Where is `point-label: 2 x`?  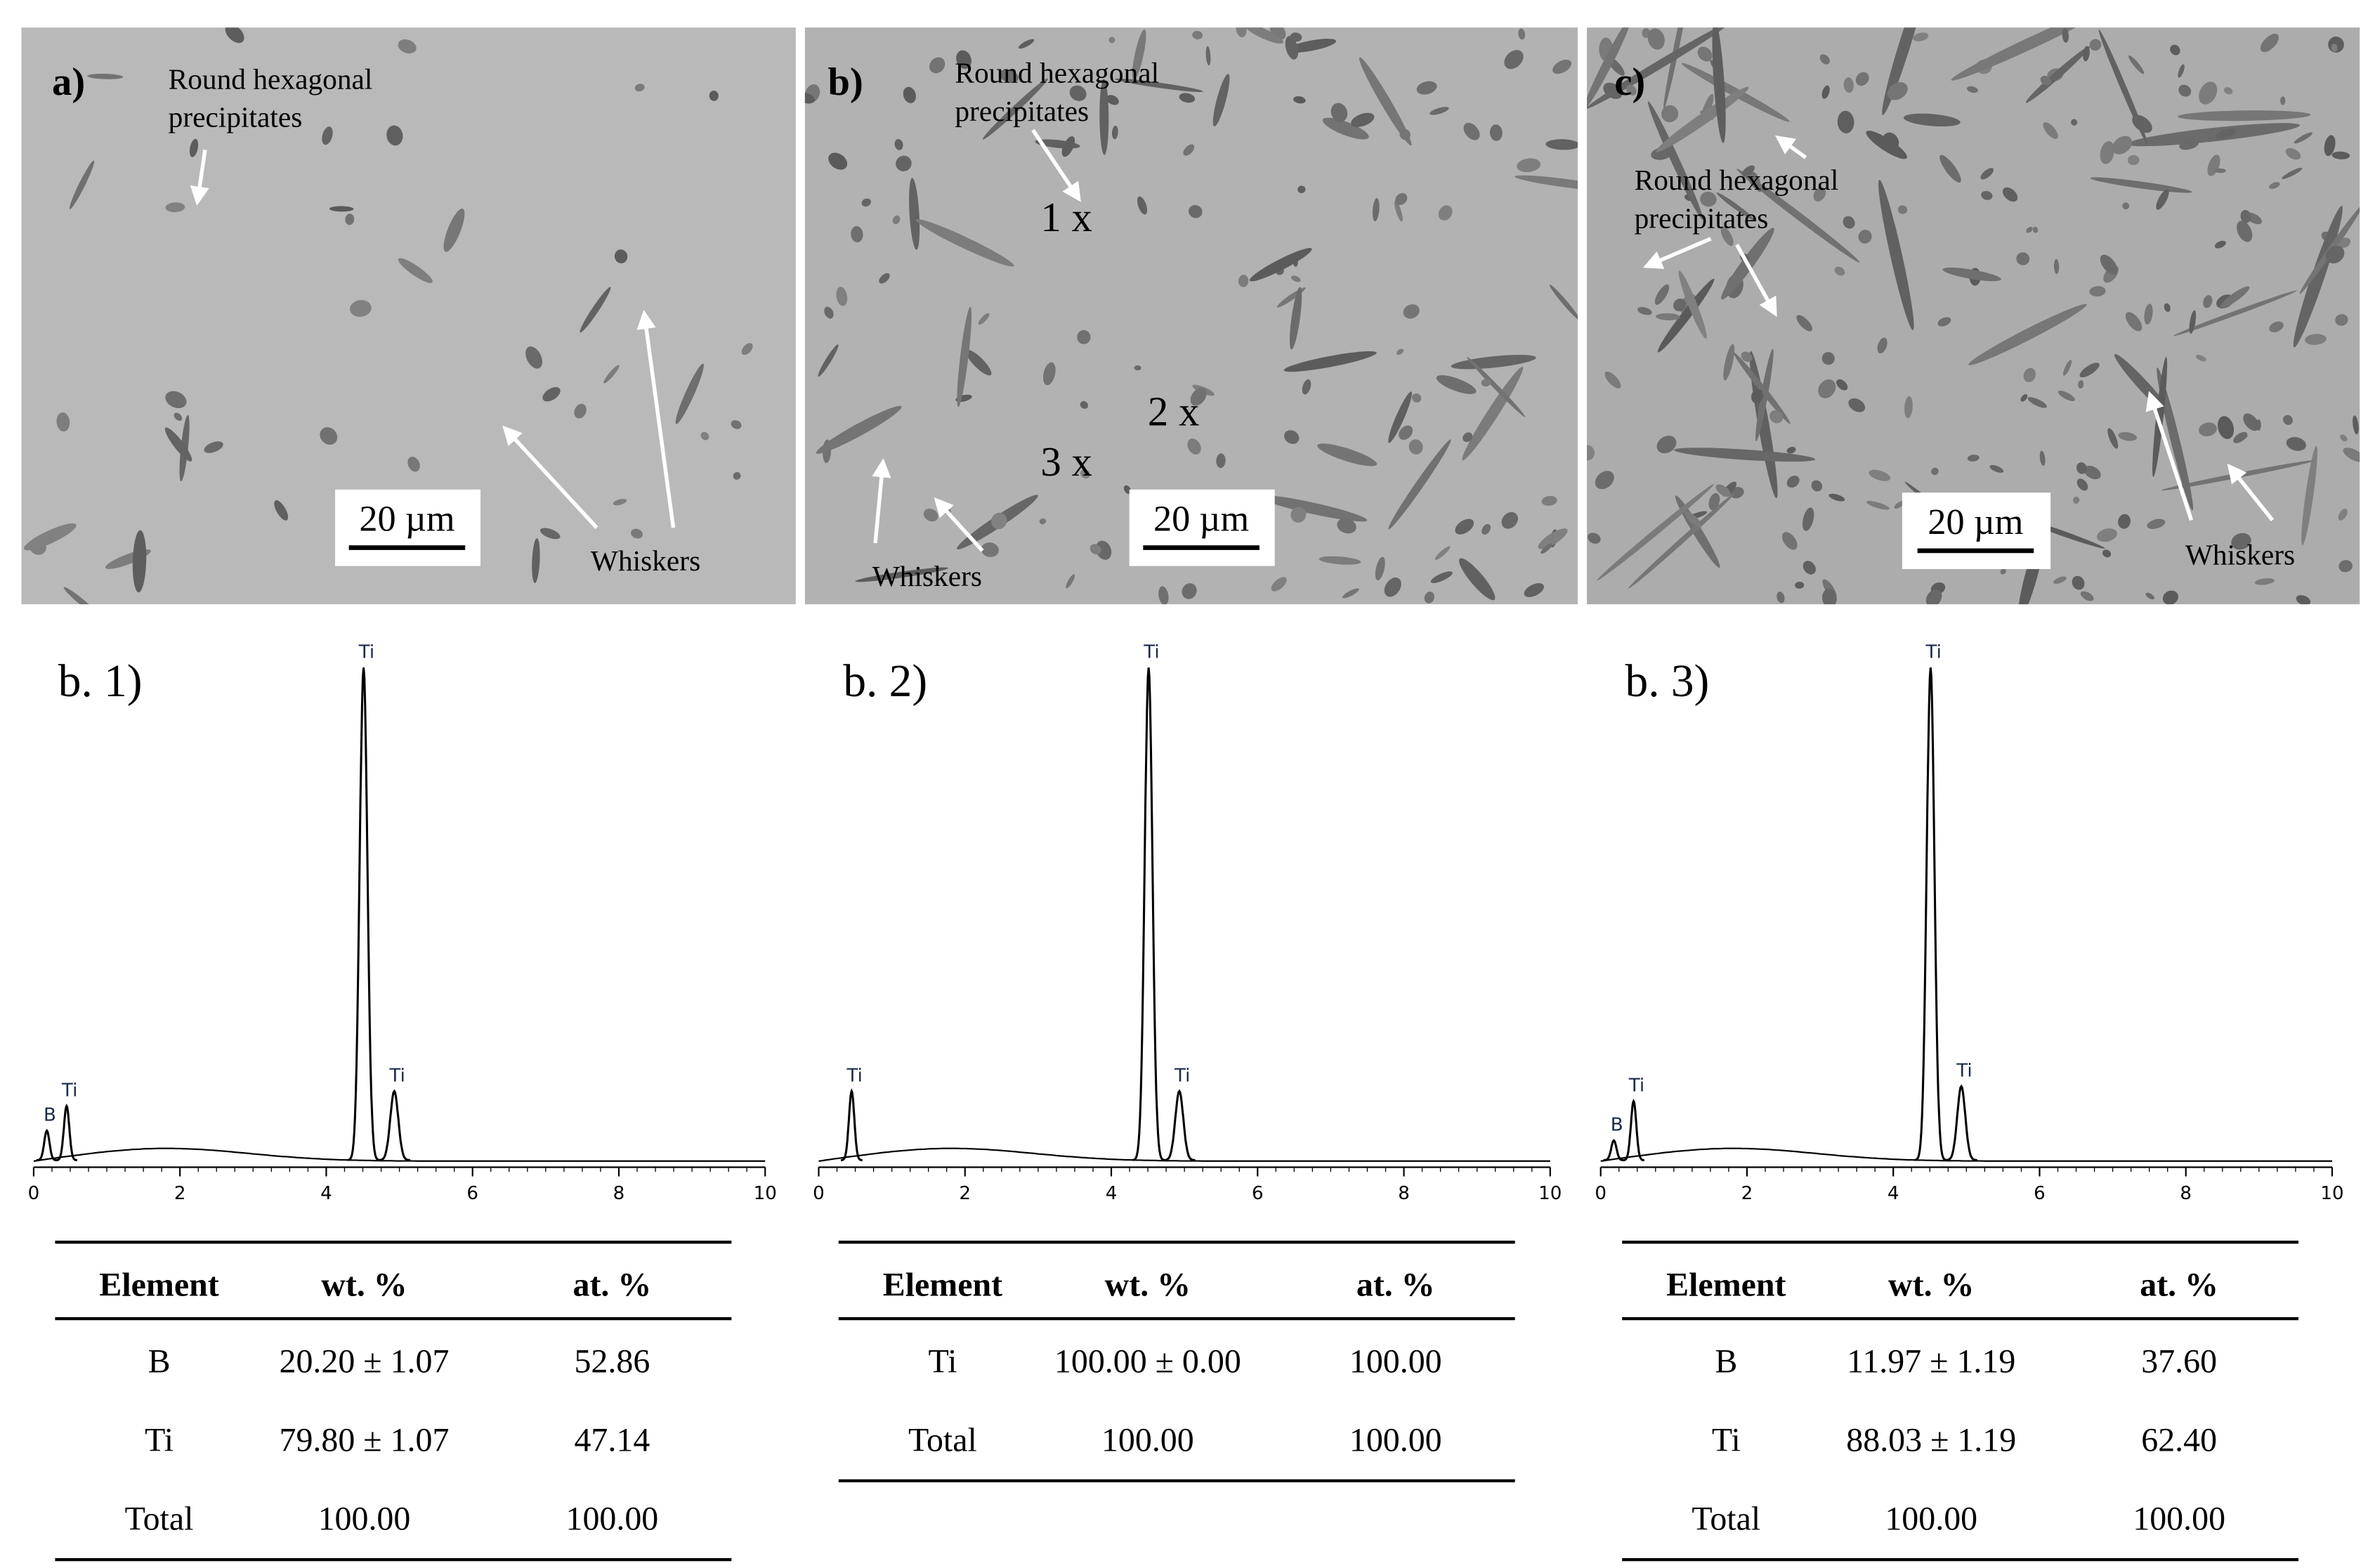
point-label: 2 x is located at coordinates (1174, 411).